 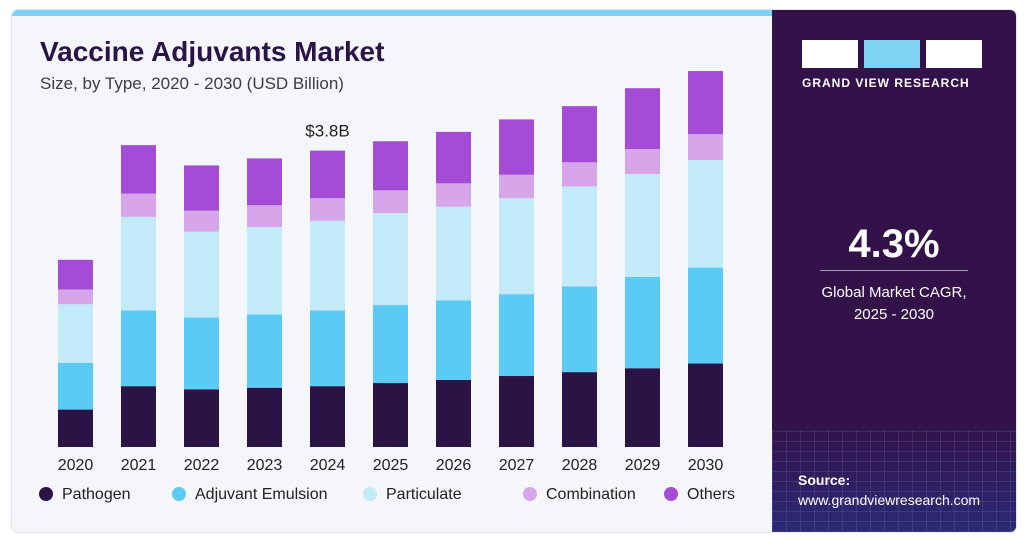 What do you see at coordinates (264, 417) in the screenshot?
I see `bar-segment-pathogen-2023` at bounding box center [264, 417].